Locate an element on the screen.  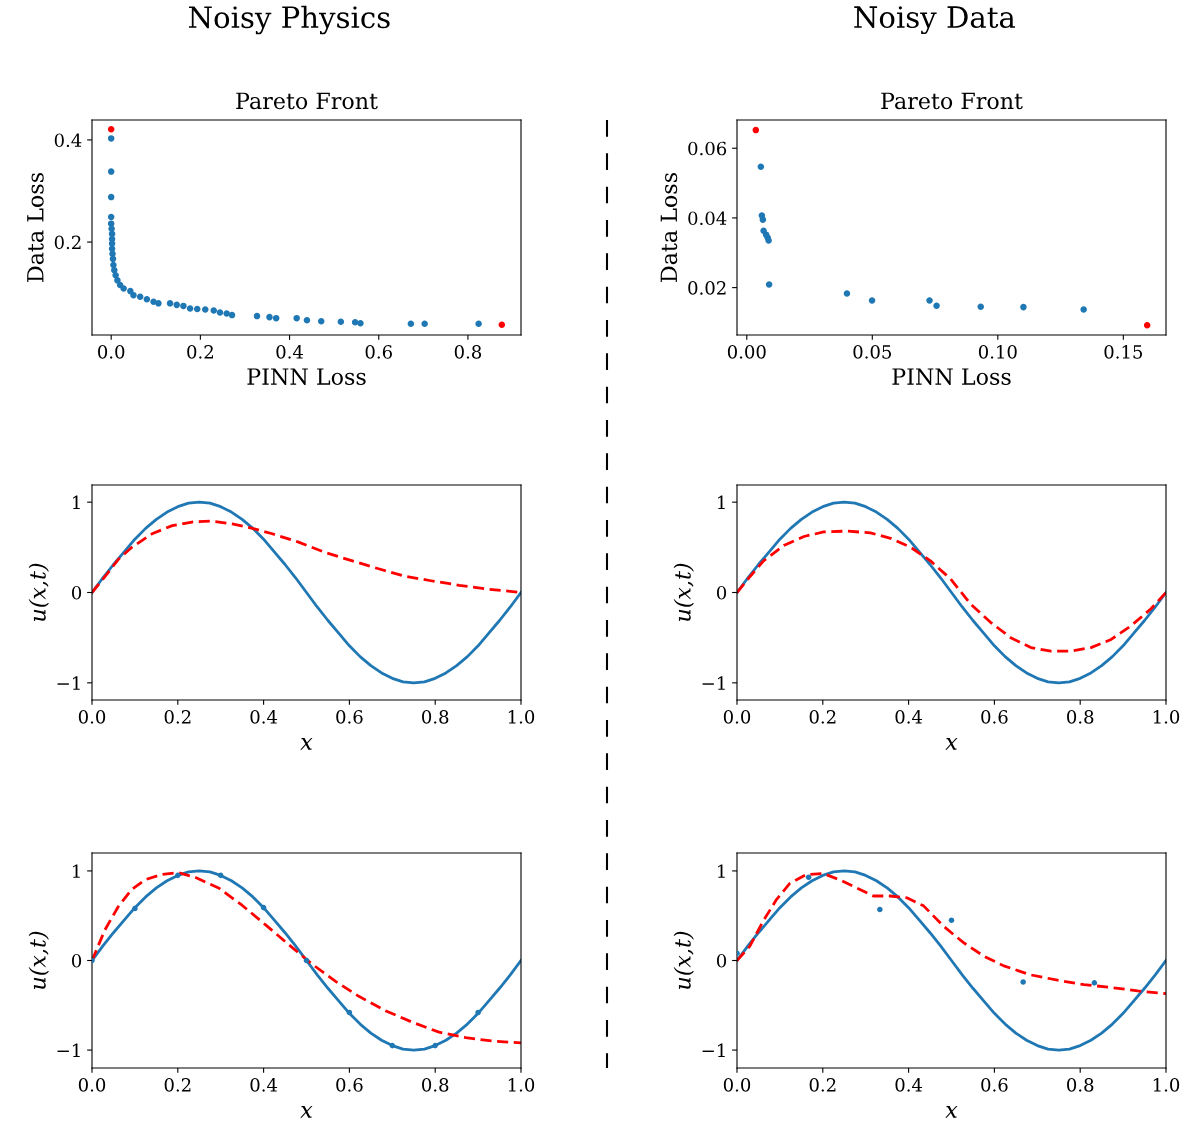
y-tick-label: 0.2 is located at coordinates (67, 242).